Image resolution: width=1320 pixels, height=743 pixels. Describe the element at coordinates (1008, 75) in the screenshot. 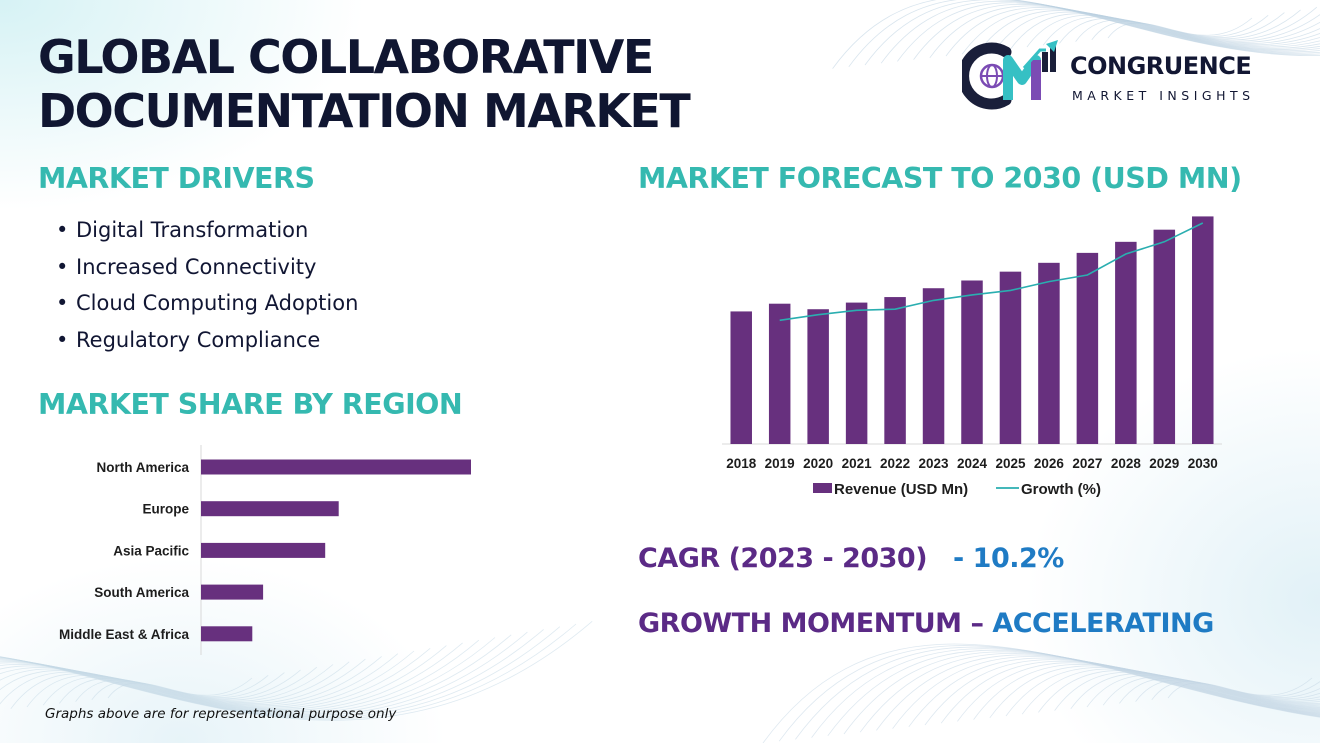

I see `logo-mark-icon` at that location.